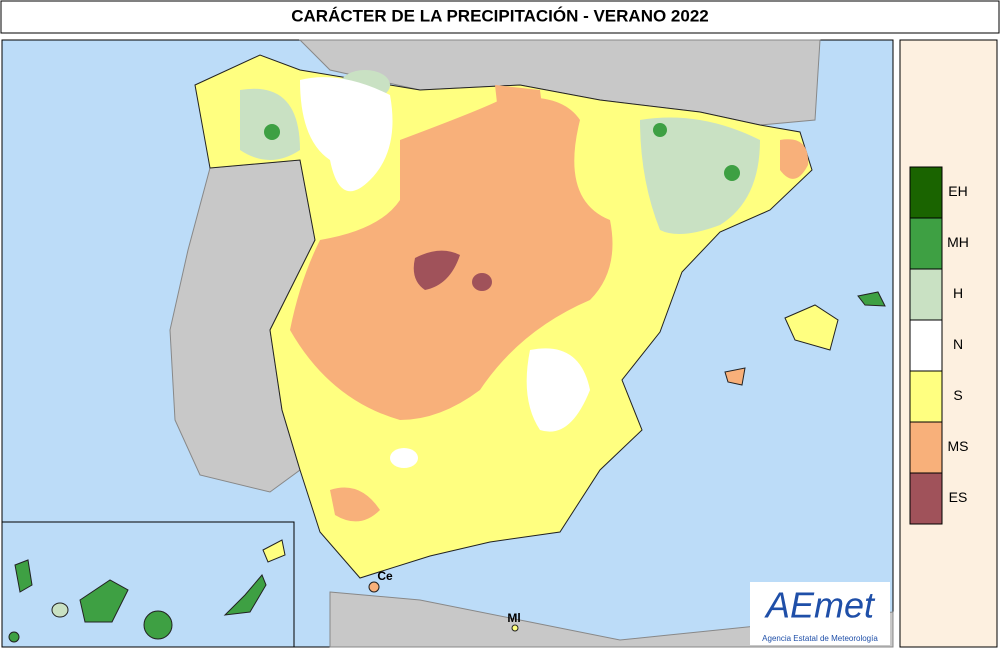 The width and height of the screenshot is (1000, 654). Describe the element at coordinates (957, 191) in the screenshot. I see `legend-label: EH` at that location.